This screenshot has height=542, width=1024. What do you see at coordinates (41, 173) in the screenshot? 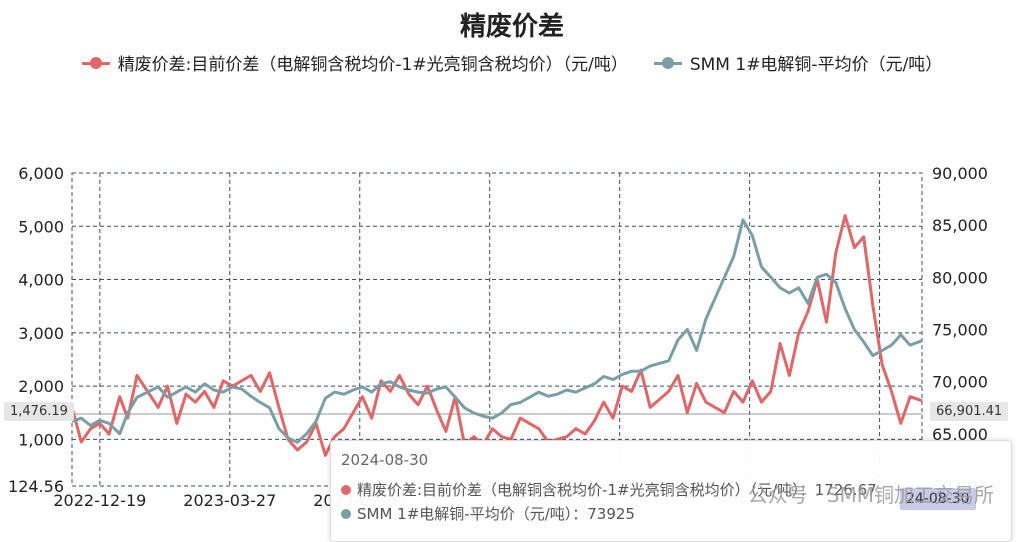
I see `y-left-tick-label: 6,000` at bounding box center [41, 173].